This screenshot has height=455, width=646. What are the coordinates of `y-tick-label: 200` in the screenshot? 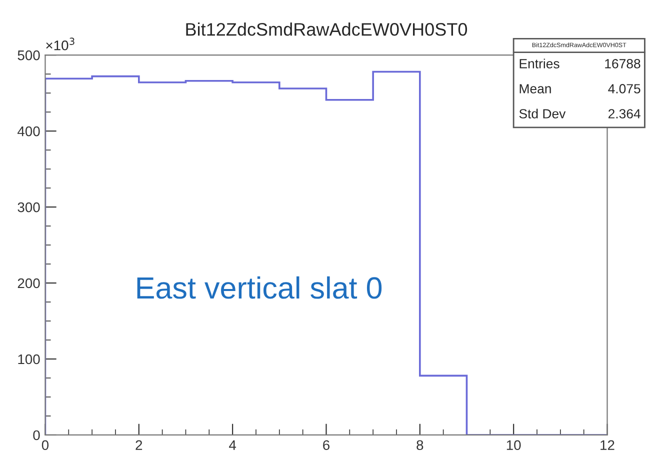 It's located at (29, 283).